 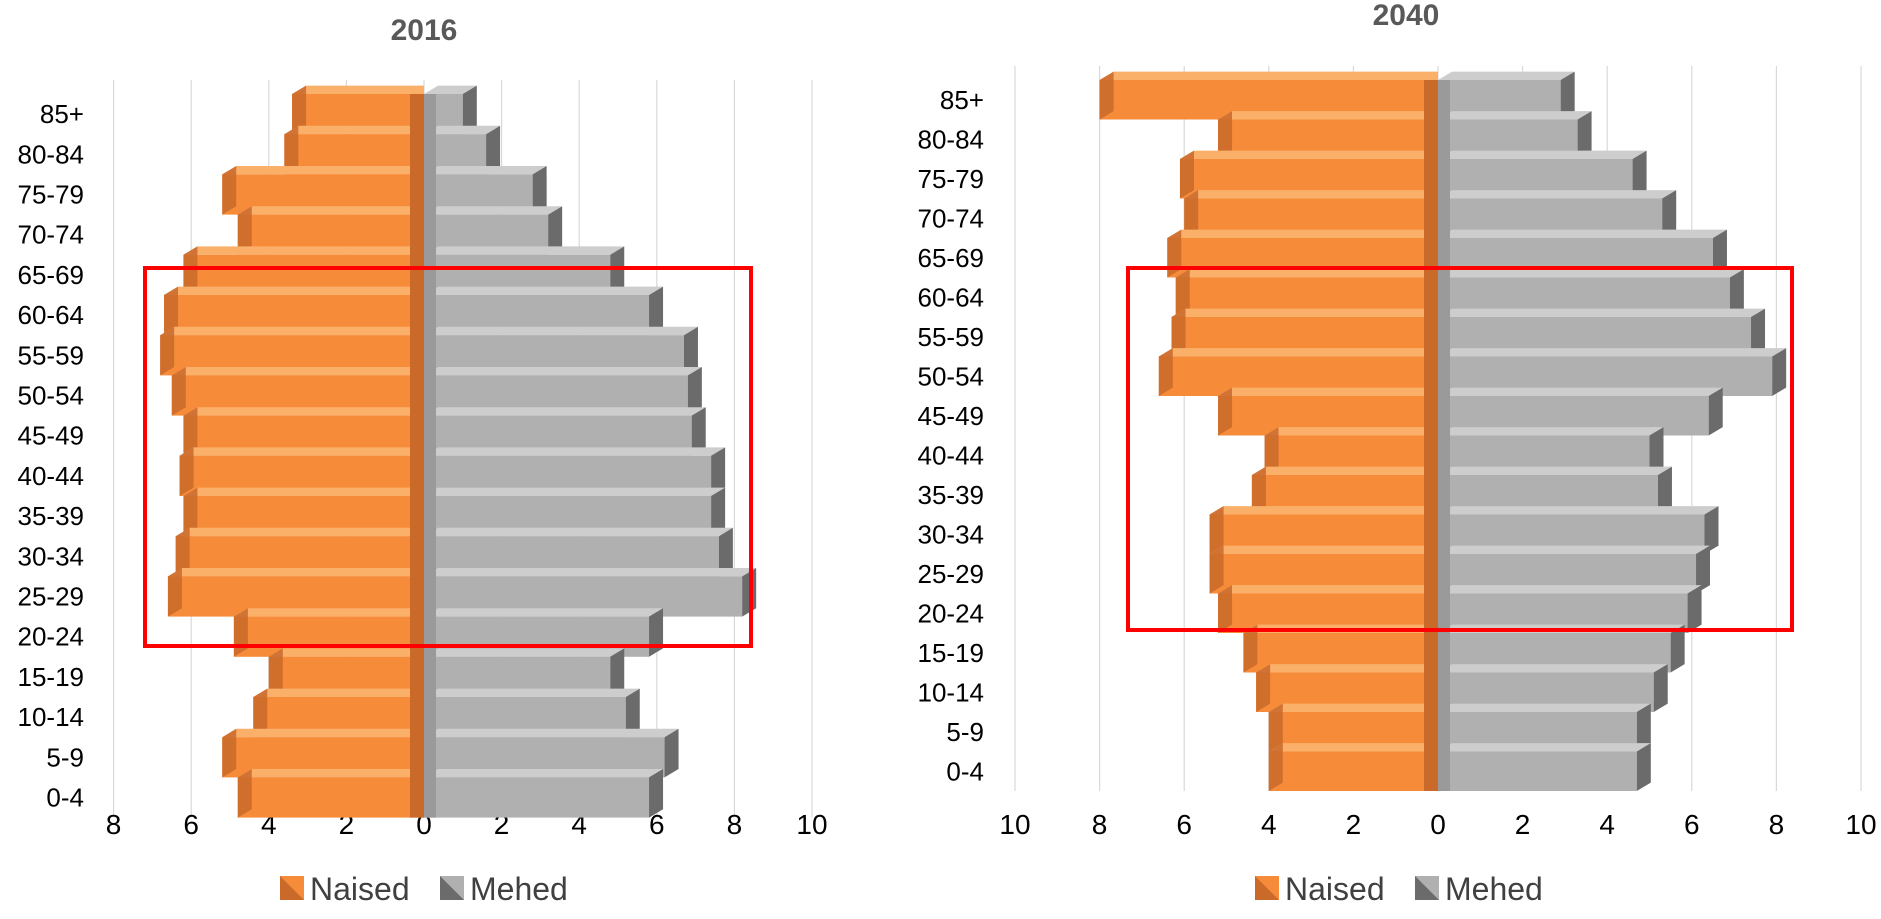 I want to click on legend-label-mehed: Mehed, so click(x=1494, y=889).